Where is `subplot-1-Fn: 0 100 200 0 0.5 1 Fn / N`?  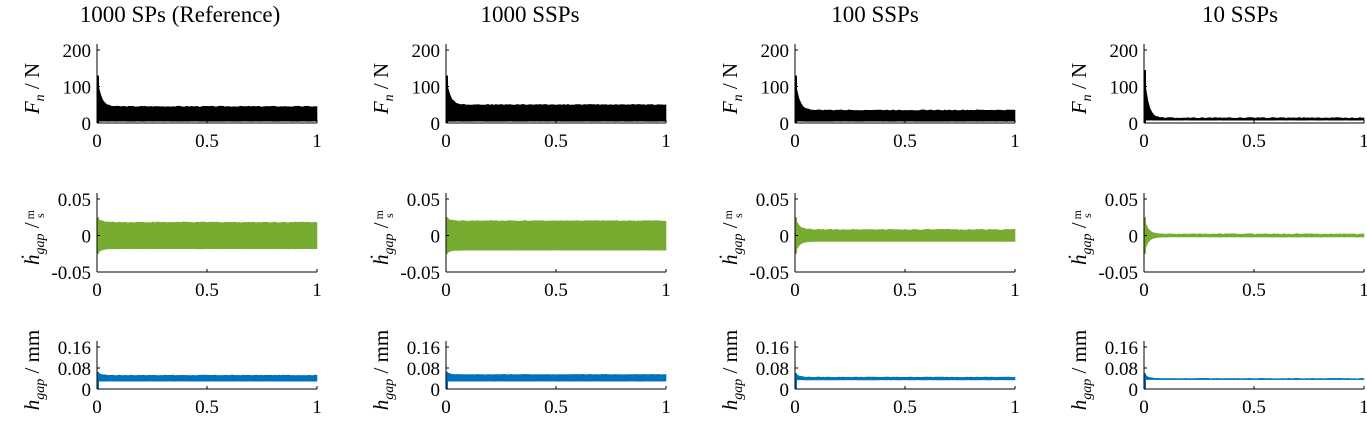
subplot-1-Fn: 0 100 200 0 0.5 1 Fn / N is located at coordinates (171, 96).